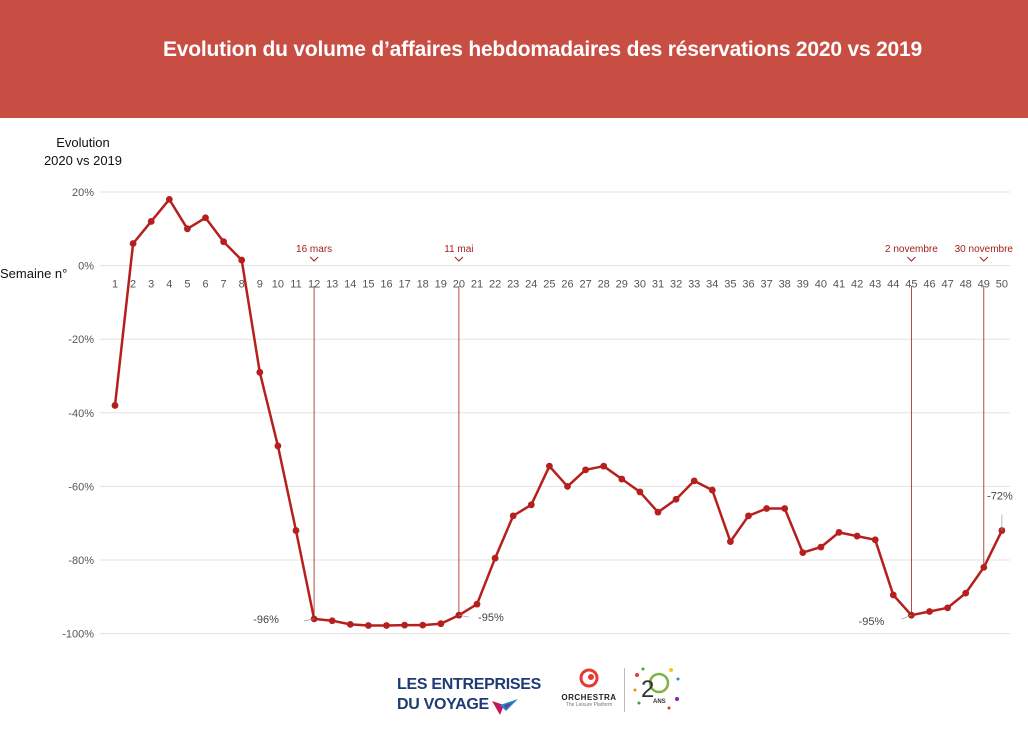 Image resolution: width=1028 pixels, height=734 pixels. Describe the element at coordinates (469, 684) in the screenshot. I see `logo-text-line-1: LES ENTREPRISES` at that location.